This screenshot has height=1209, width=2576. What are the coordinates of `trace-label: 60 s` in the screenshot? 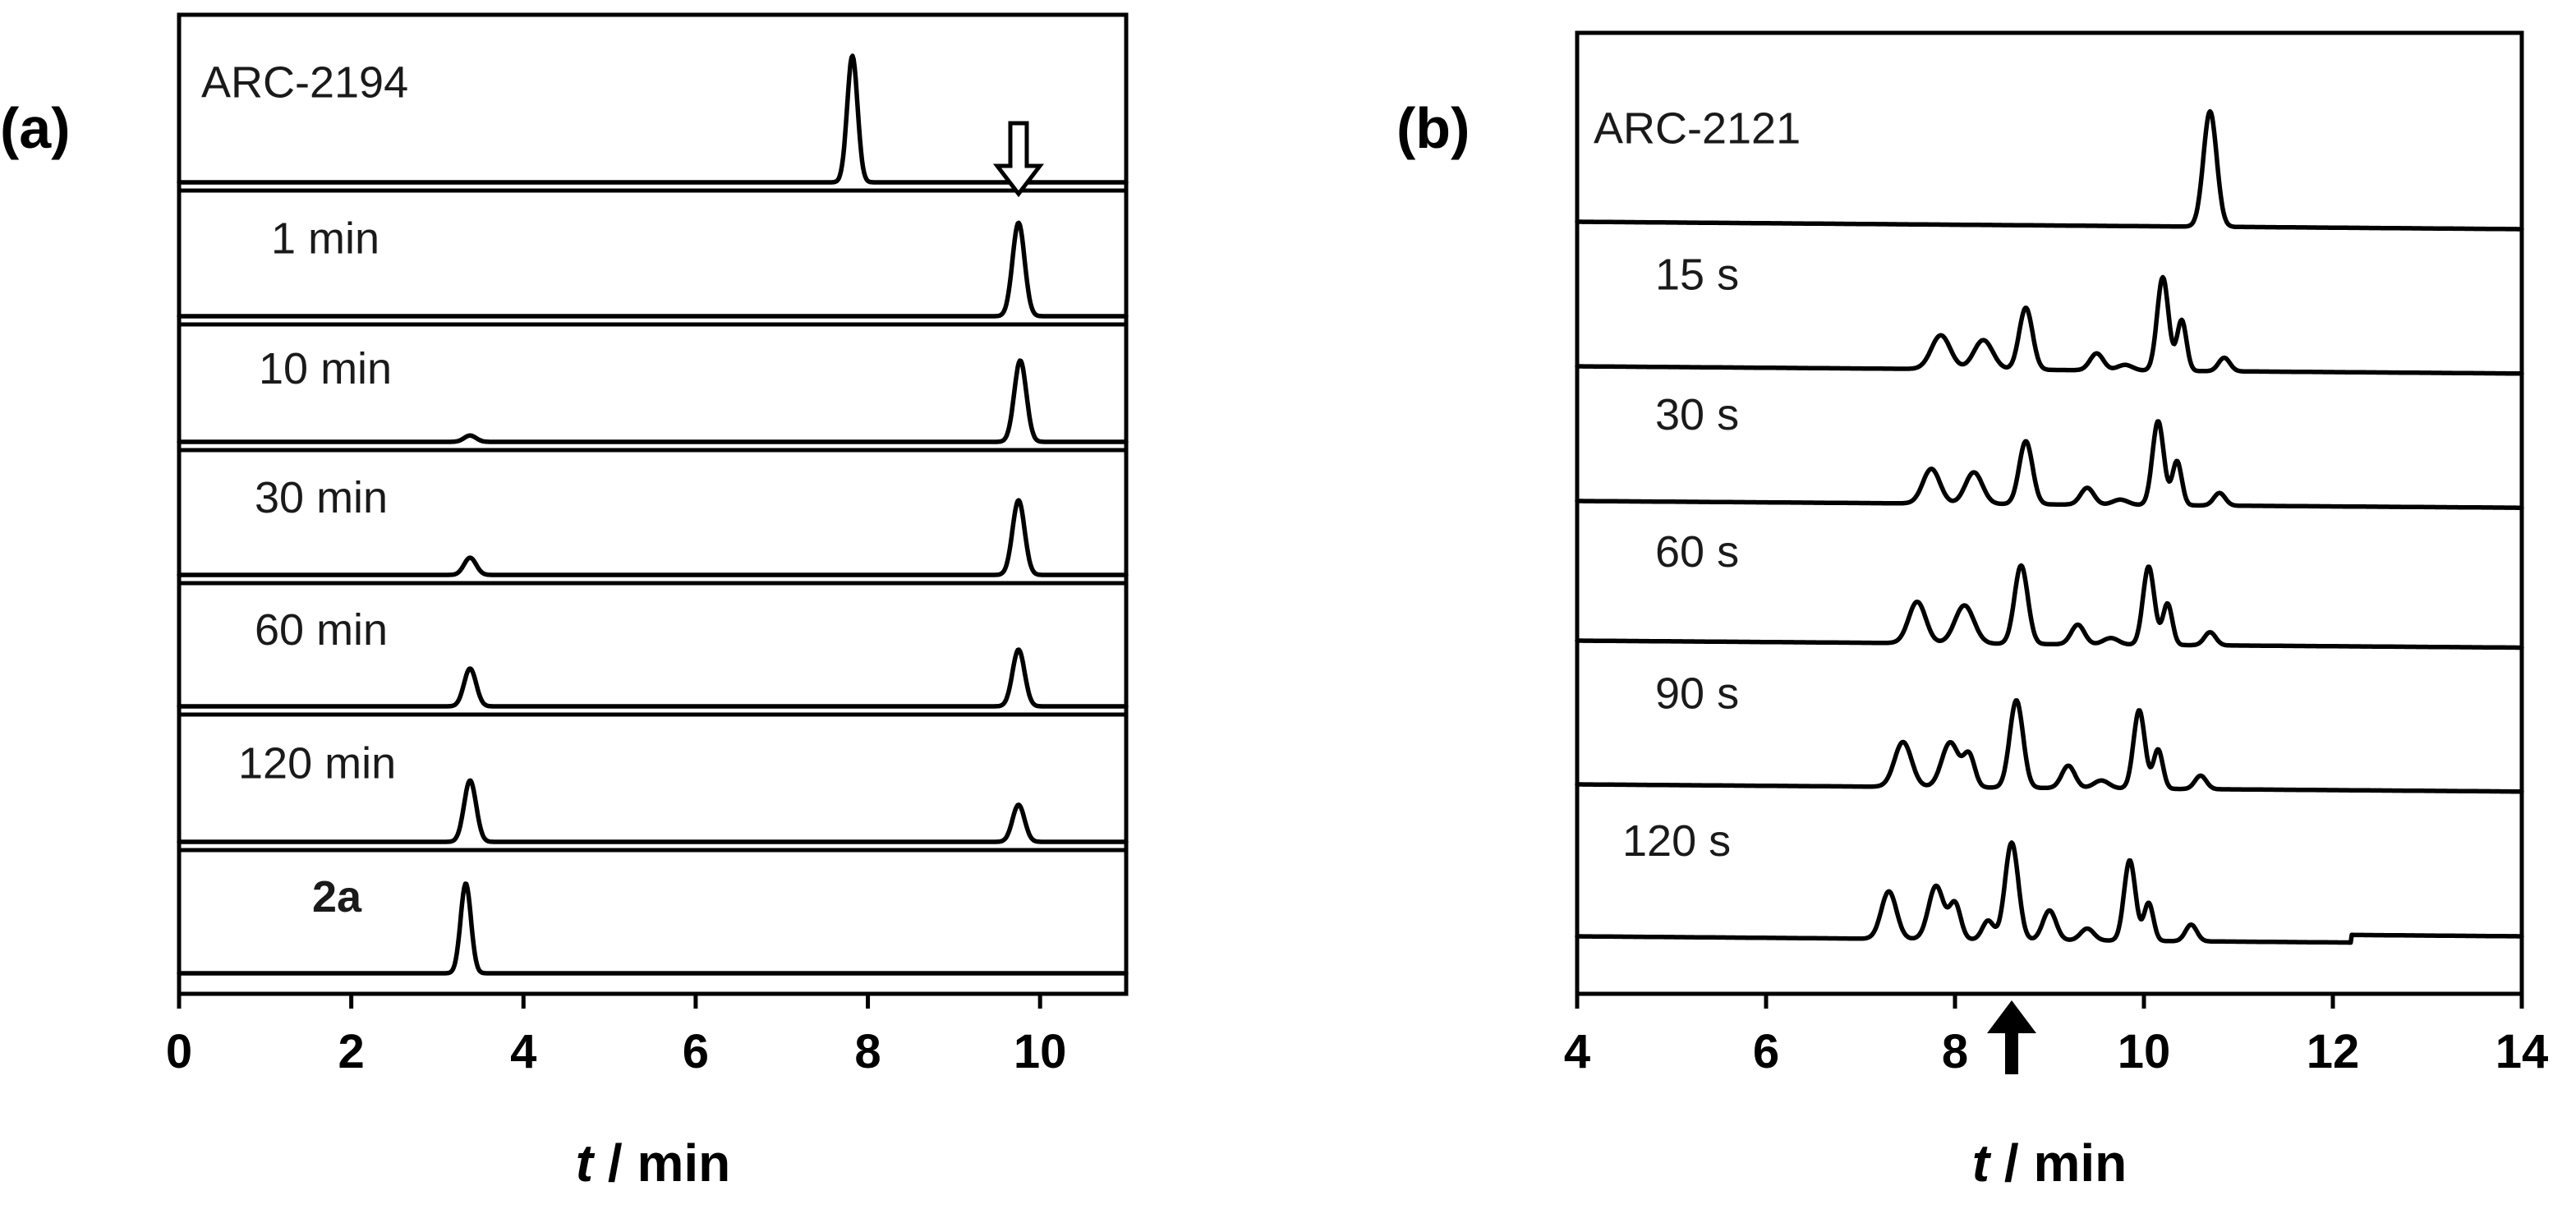 It's located at (1697, 552).